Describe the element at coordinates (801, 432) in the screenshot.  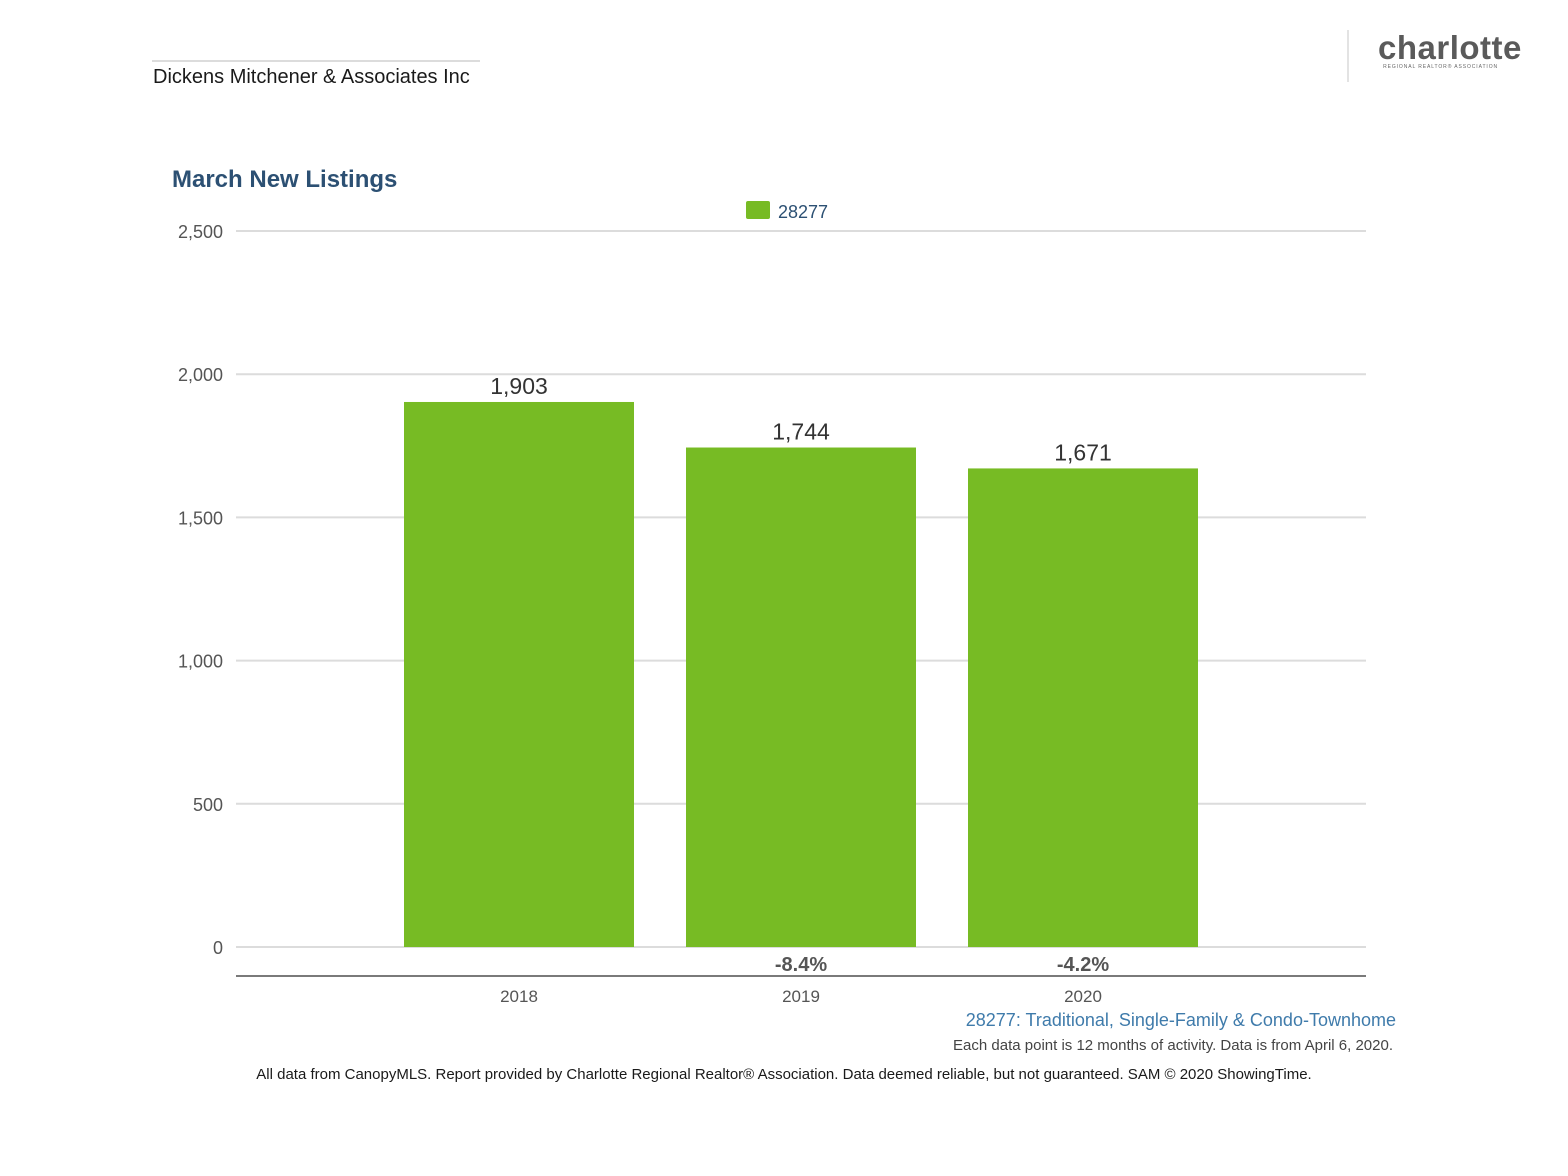
I see `data-label: 1,744` at that location.